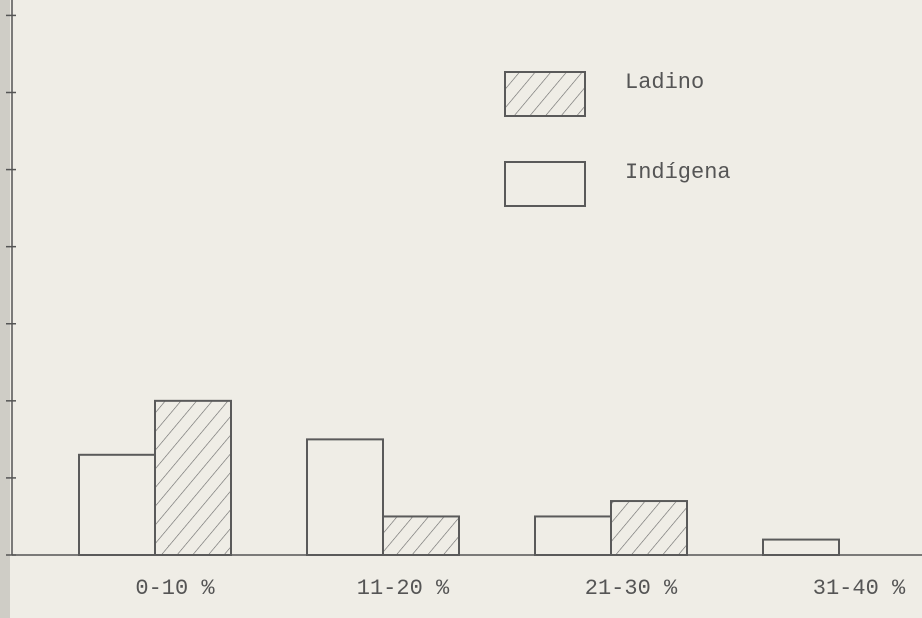 The image size is (922, 618). What do you see at coordinates (403, 588) in the screenshot?
I see `x-tick-label: 11-20 %` at bounding box center [403, 588].